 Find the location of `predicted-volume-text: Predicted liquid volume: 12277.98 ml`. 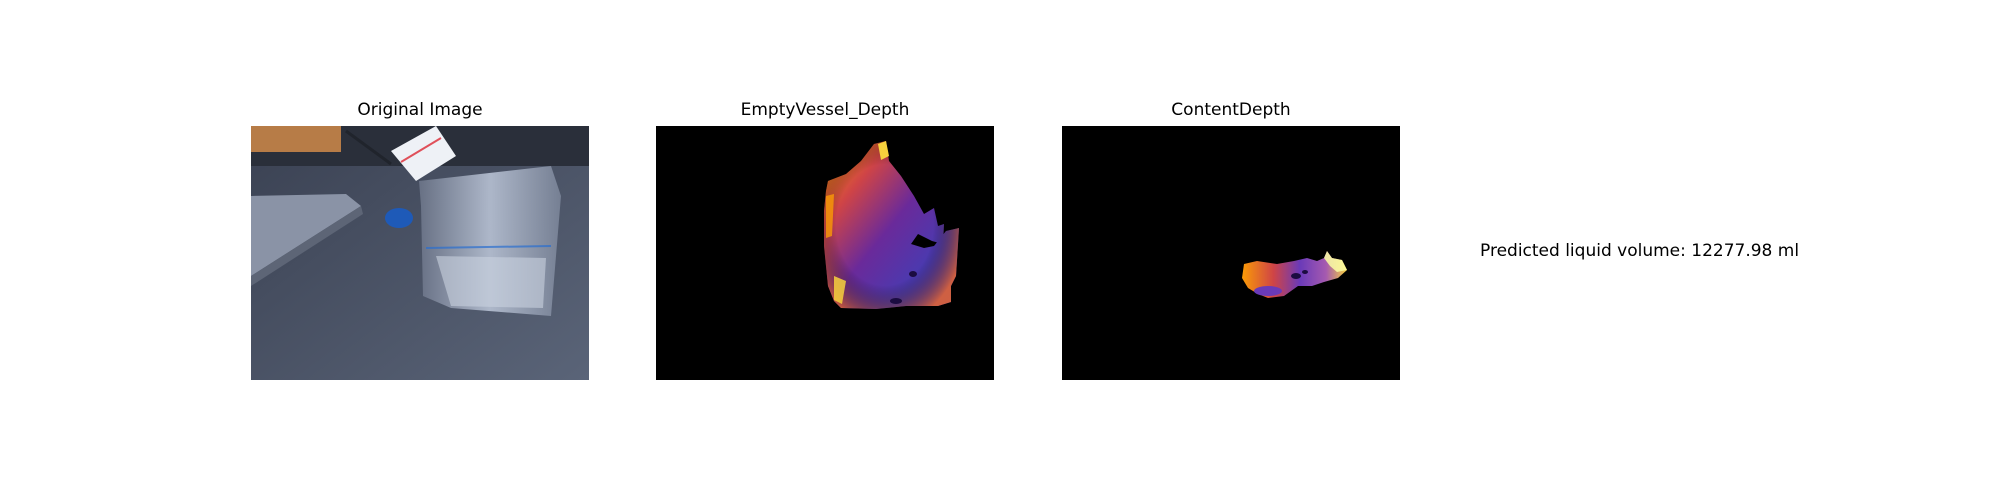

predicted-volume-text: Predicted liquid volume: 12277.98 ml is located at coordinates (1640, 251).